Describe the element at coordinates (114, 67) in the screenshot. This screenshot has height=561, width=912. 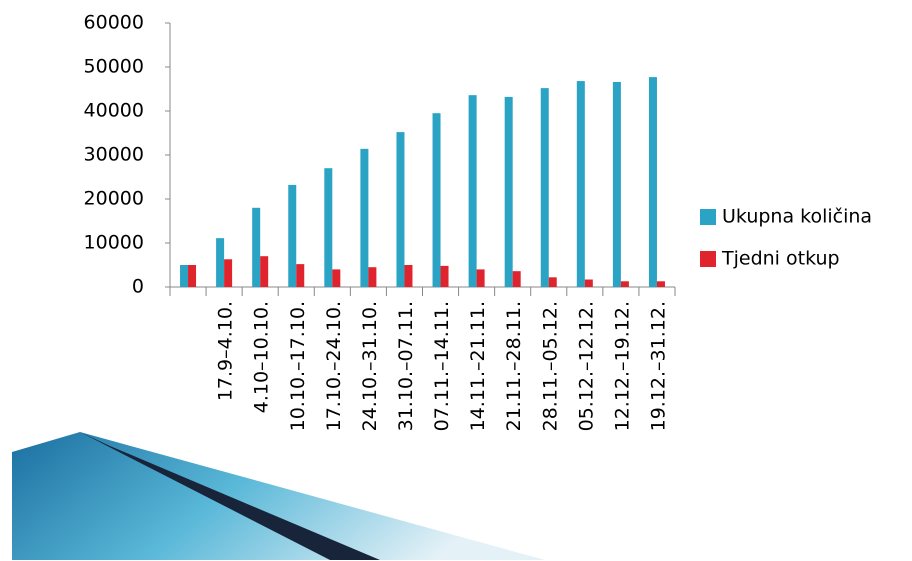
I see `y-tick-label: 50000` at that location.